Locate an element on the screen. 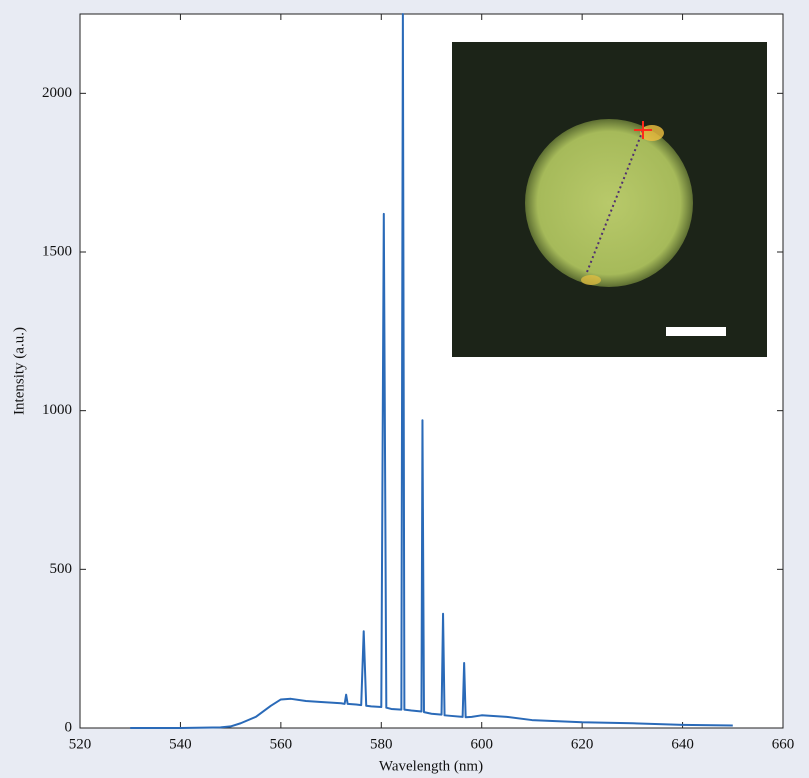 The image size is (809, 778). x-axis-label: Wavelength (nm) is located at coordinates (431, 766).